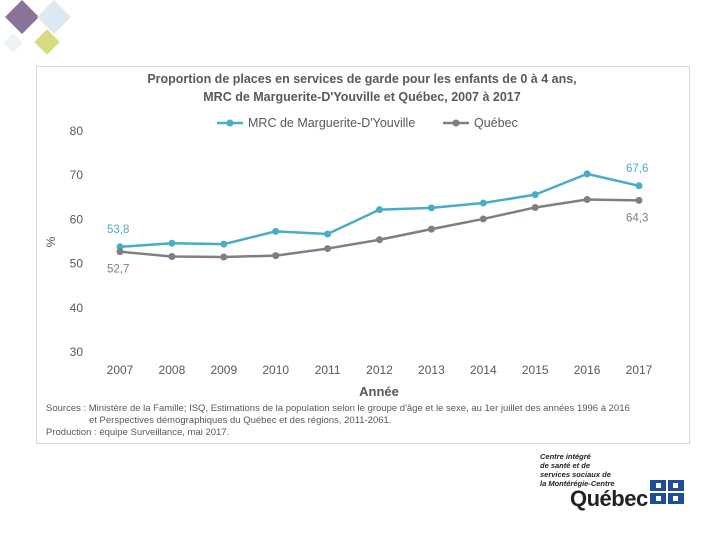 The height and width of the screenshot is (540, 720). What do you see at coordinates (230, 123) in the screenshot?
I see `legend-marker-mrc` at bounding box center [230, 123].